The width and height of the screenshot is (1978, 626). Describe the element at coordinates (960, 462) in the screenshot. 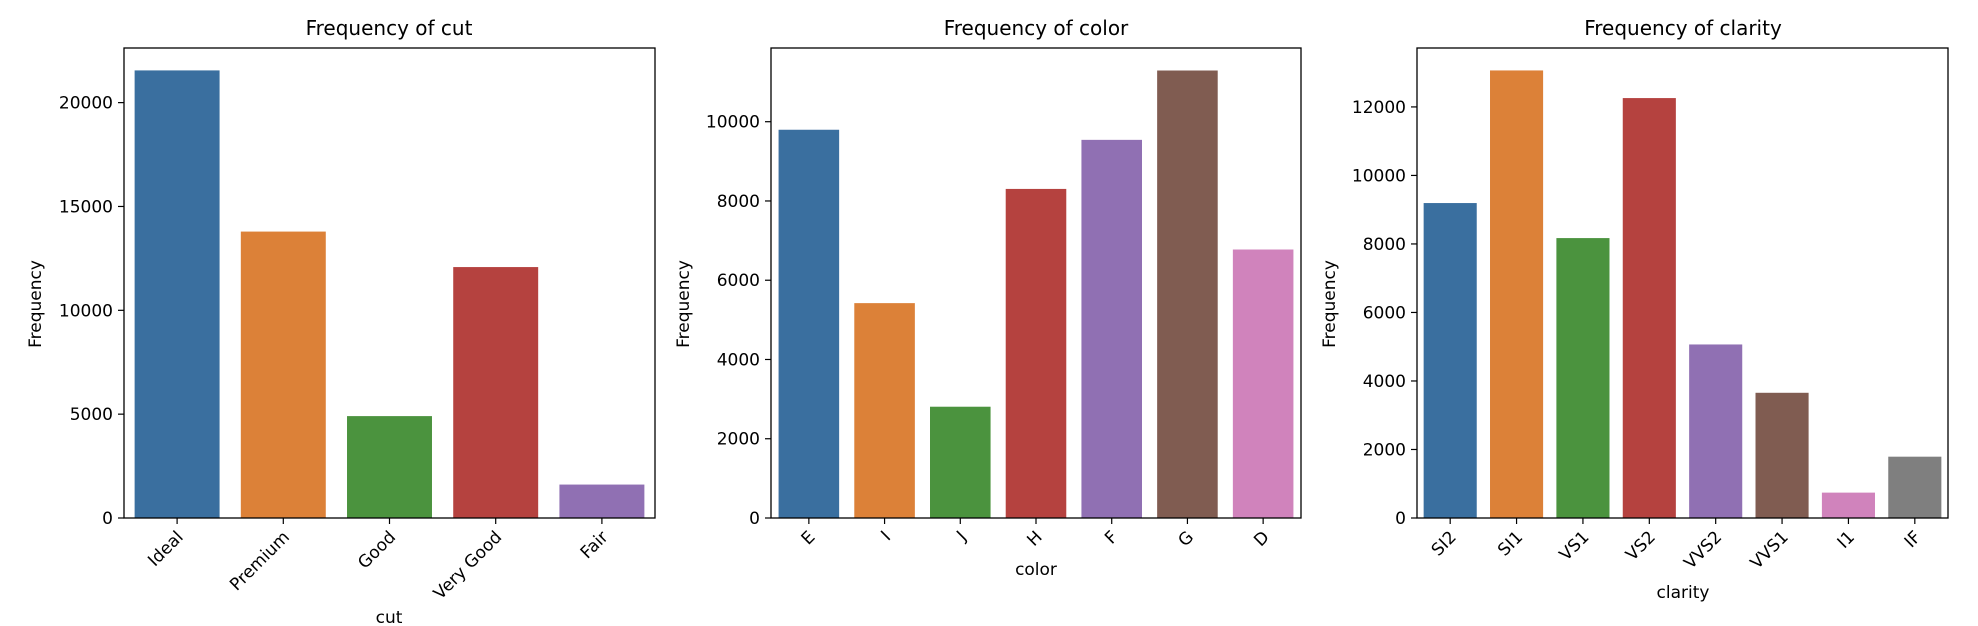

I see `bar-color-j` at that location.